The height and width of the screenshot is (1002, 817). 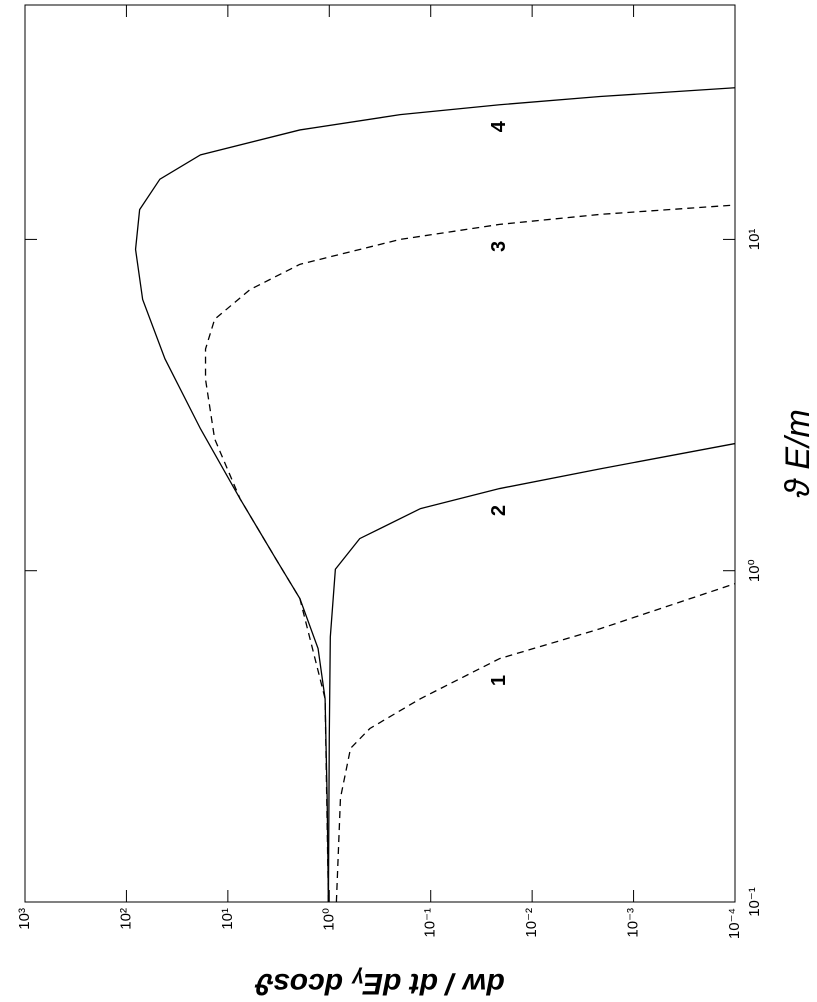 What do you see at coordinates (430, 923) in the screenshot?
I see `y-tick-label: 10⁻¹` at bounding box center [430, 923].